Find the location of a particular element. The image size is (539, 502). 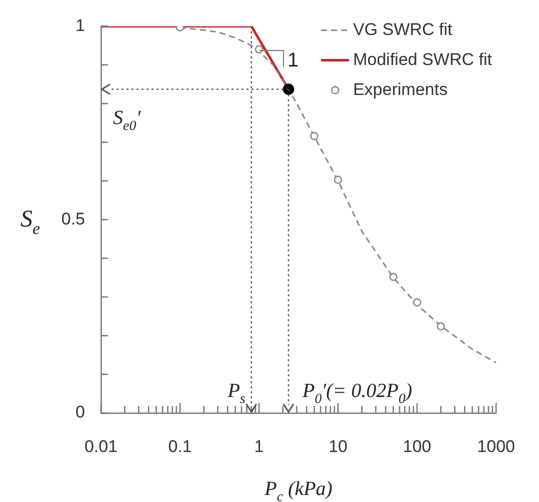

y-tick-label: 0 is located at coordinates (80, 412).